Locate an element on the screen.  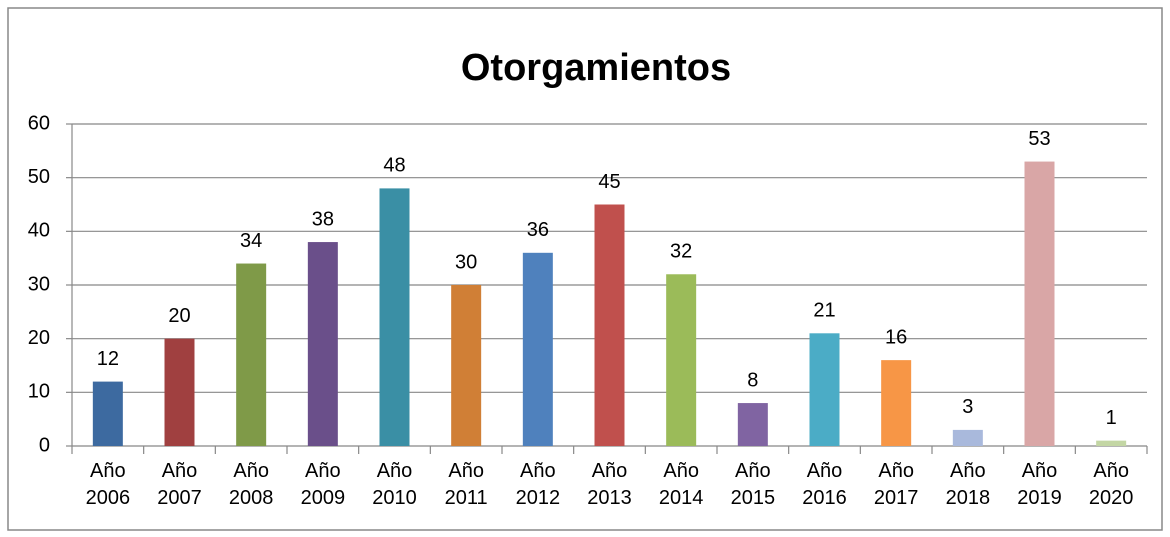
value-label: 20 is located at coordinates (179, 316).